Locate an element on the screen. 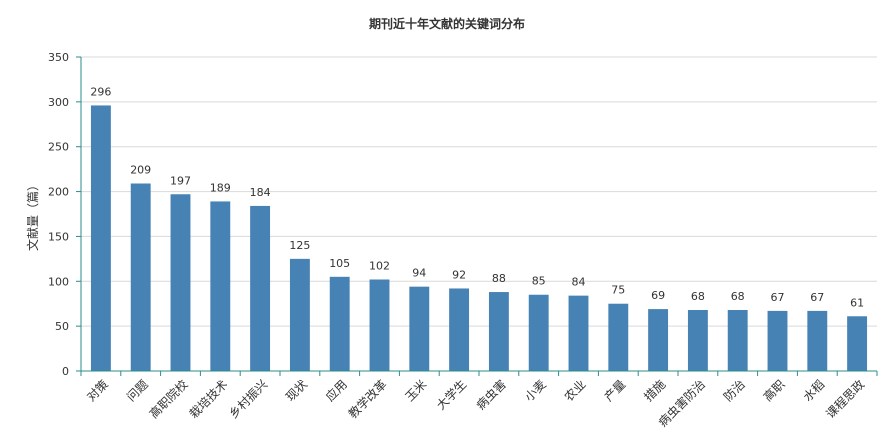 Image resolution: width=895 pixels, height=445 pixels. x-tick-label: 乡村振兴 is located at coordinates (248, 399).